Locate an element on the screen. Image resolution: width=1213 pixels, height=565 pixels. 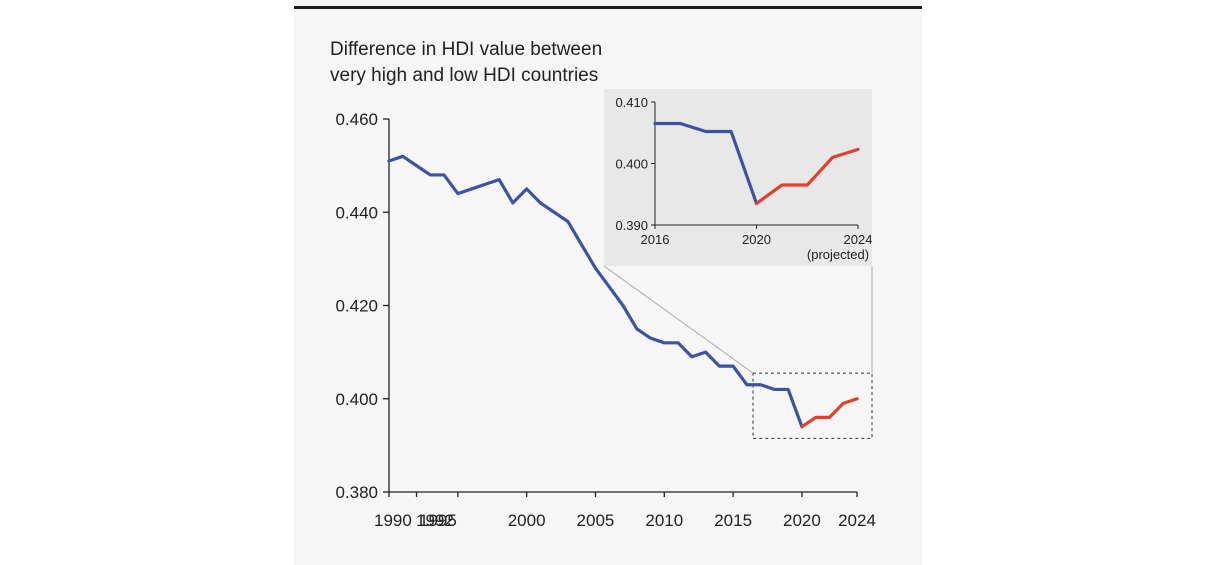
x-tick-label: 1992 is located at coordinates (435, 520).